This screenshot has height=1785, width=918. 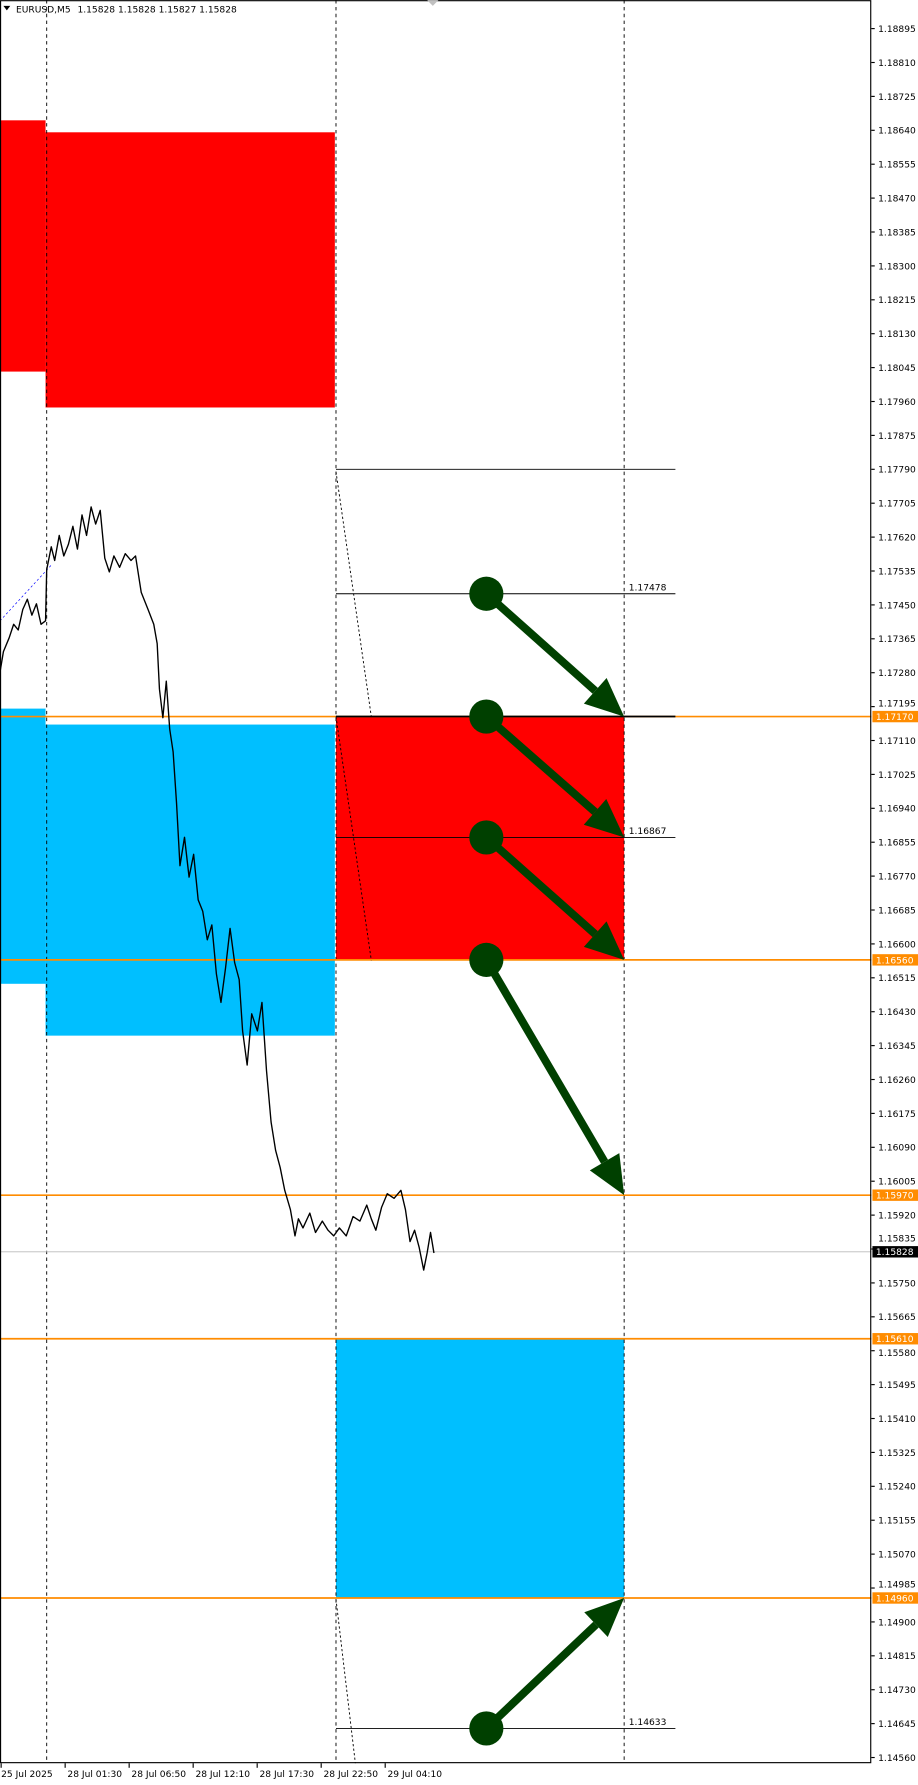 I want to click on level-price-label: 1.15610, so click(x=895, y=1340).